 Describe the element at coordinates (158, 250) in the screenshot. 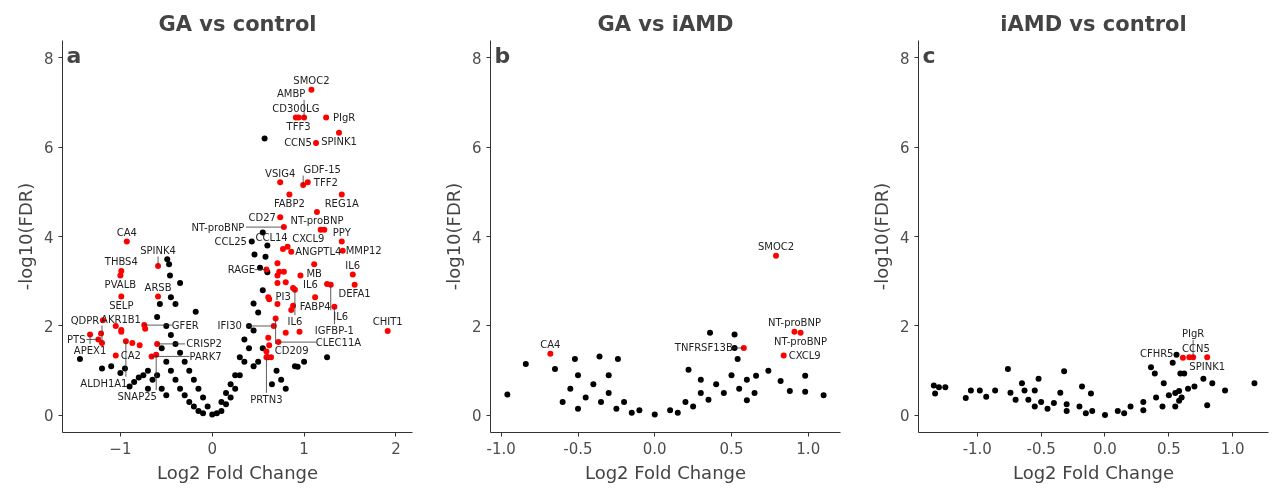

I see `annotation: SPINK4` at that location.